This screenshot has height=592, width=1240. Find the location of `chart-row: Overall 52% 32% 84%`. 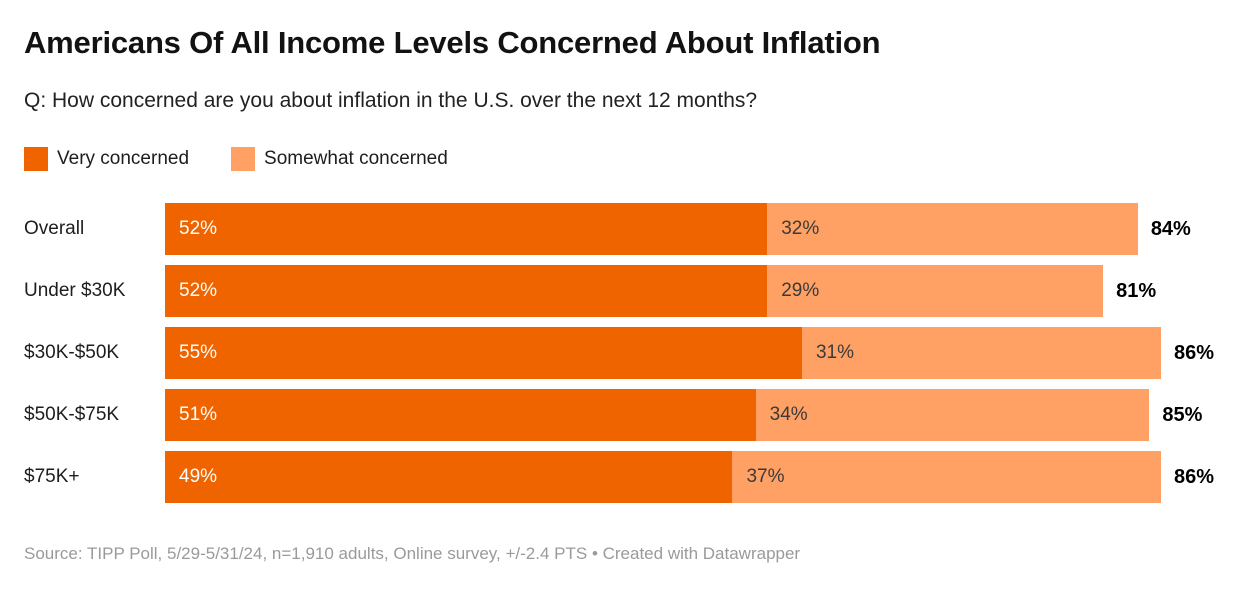

chart-row: Overall 52% 32% 84% is located at coordinates (620, 229).